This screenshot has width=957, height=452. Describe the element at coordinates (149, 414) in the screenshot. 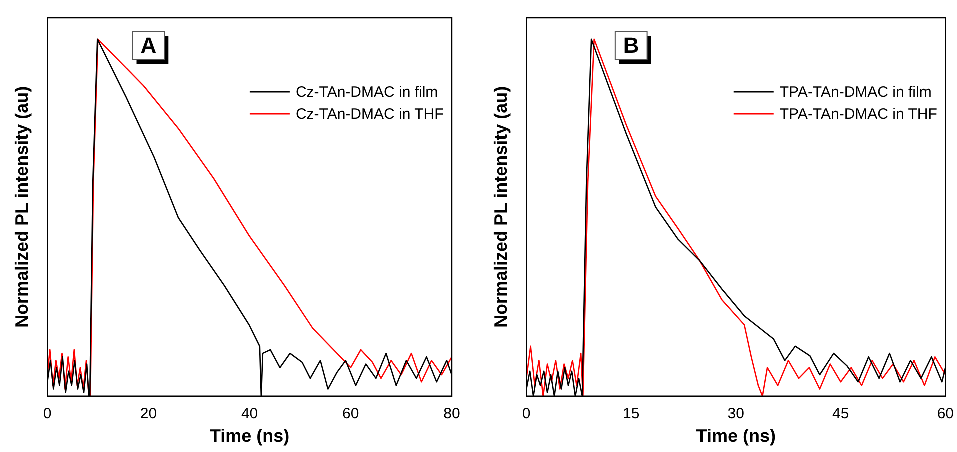

I see `x-tick-label: 20` at that location.